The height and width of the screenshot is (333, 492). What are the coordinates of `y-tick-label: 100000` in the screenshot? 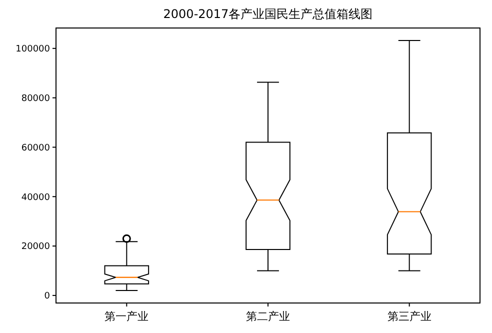 It's located at (33, 49).